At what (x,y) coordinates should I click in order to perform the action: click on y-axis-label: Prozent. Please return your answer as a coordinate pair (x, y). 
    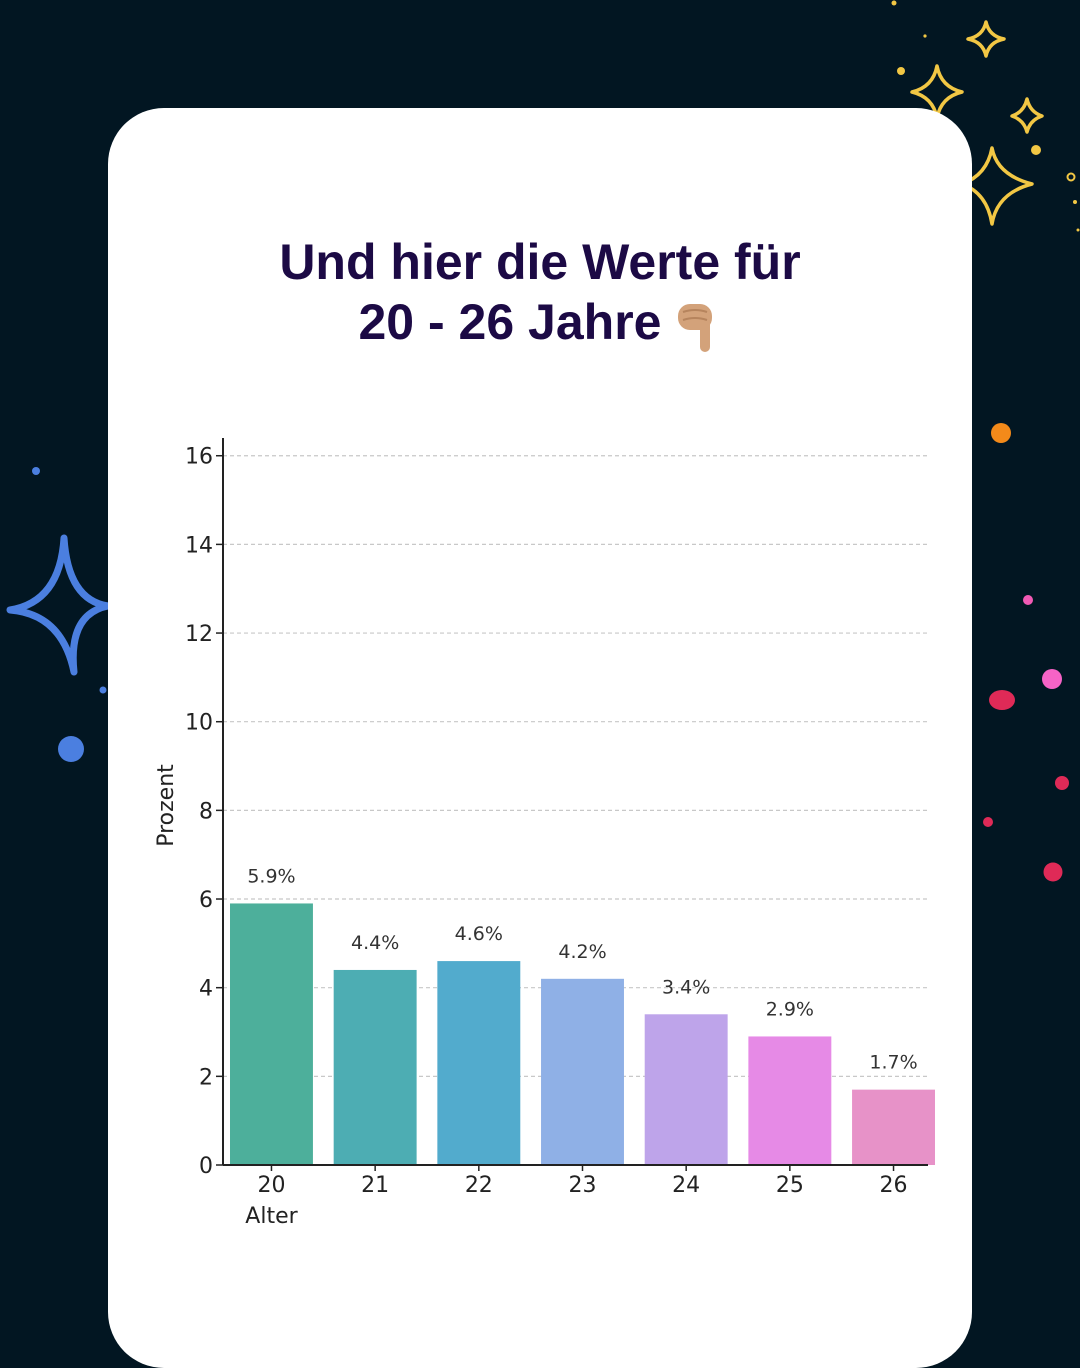
    Looking at the image, I should click on (166, 805).